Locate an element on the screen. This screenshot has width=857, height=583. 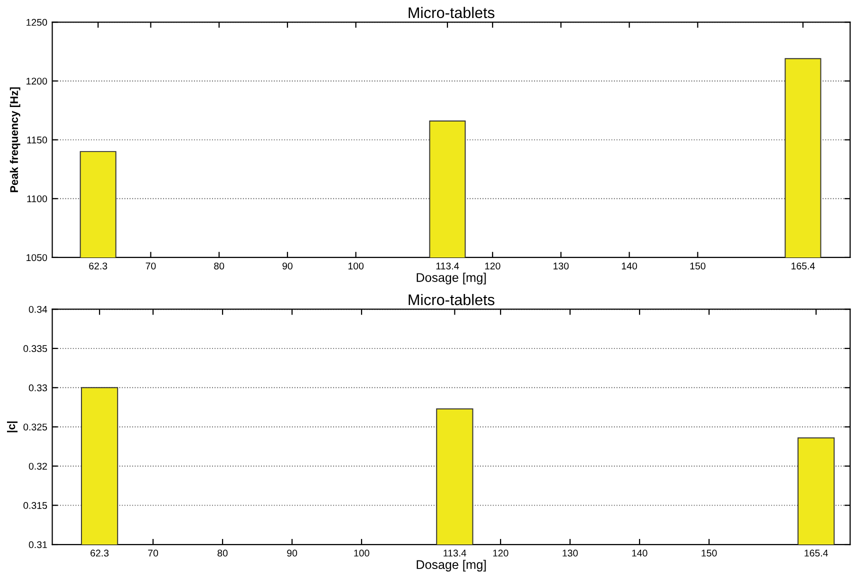
y-axis-title: Peak frequency [Hz] is located at coordinates (15, 139).